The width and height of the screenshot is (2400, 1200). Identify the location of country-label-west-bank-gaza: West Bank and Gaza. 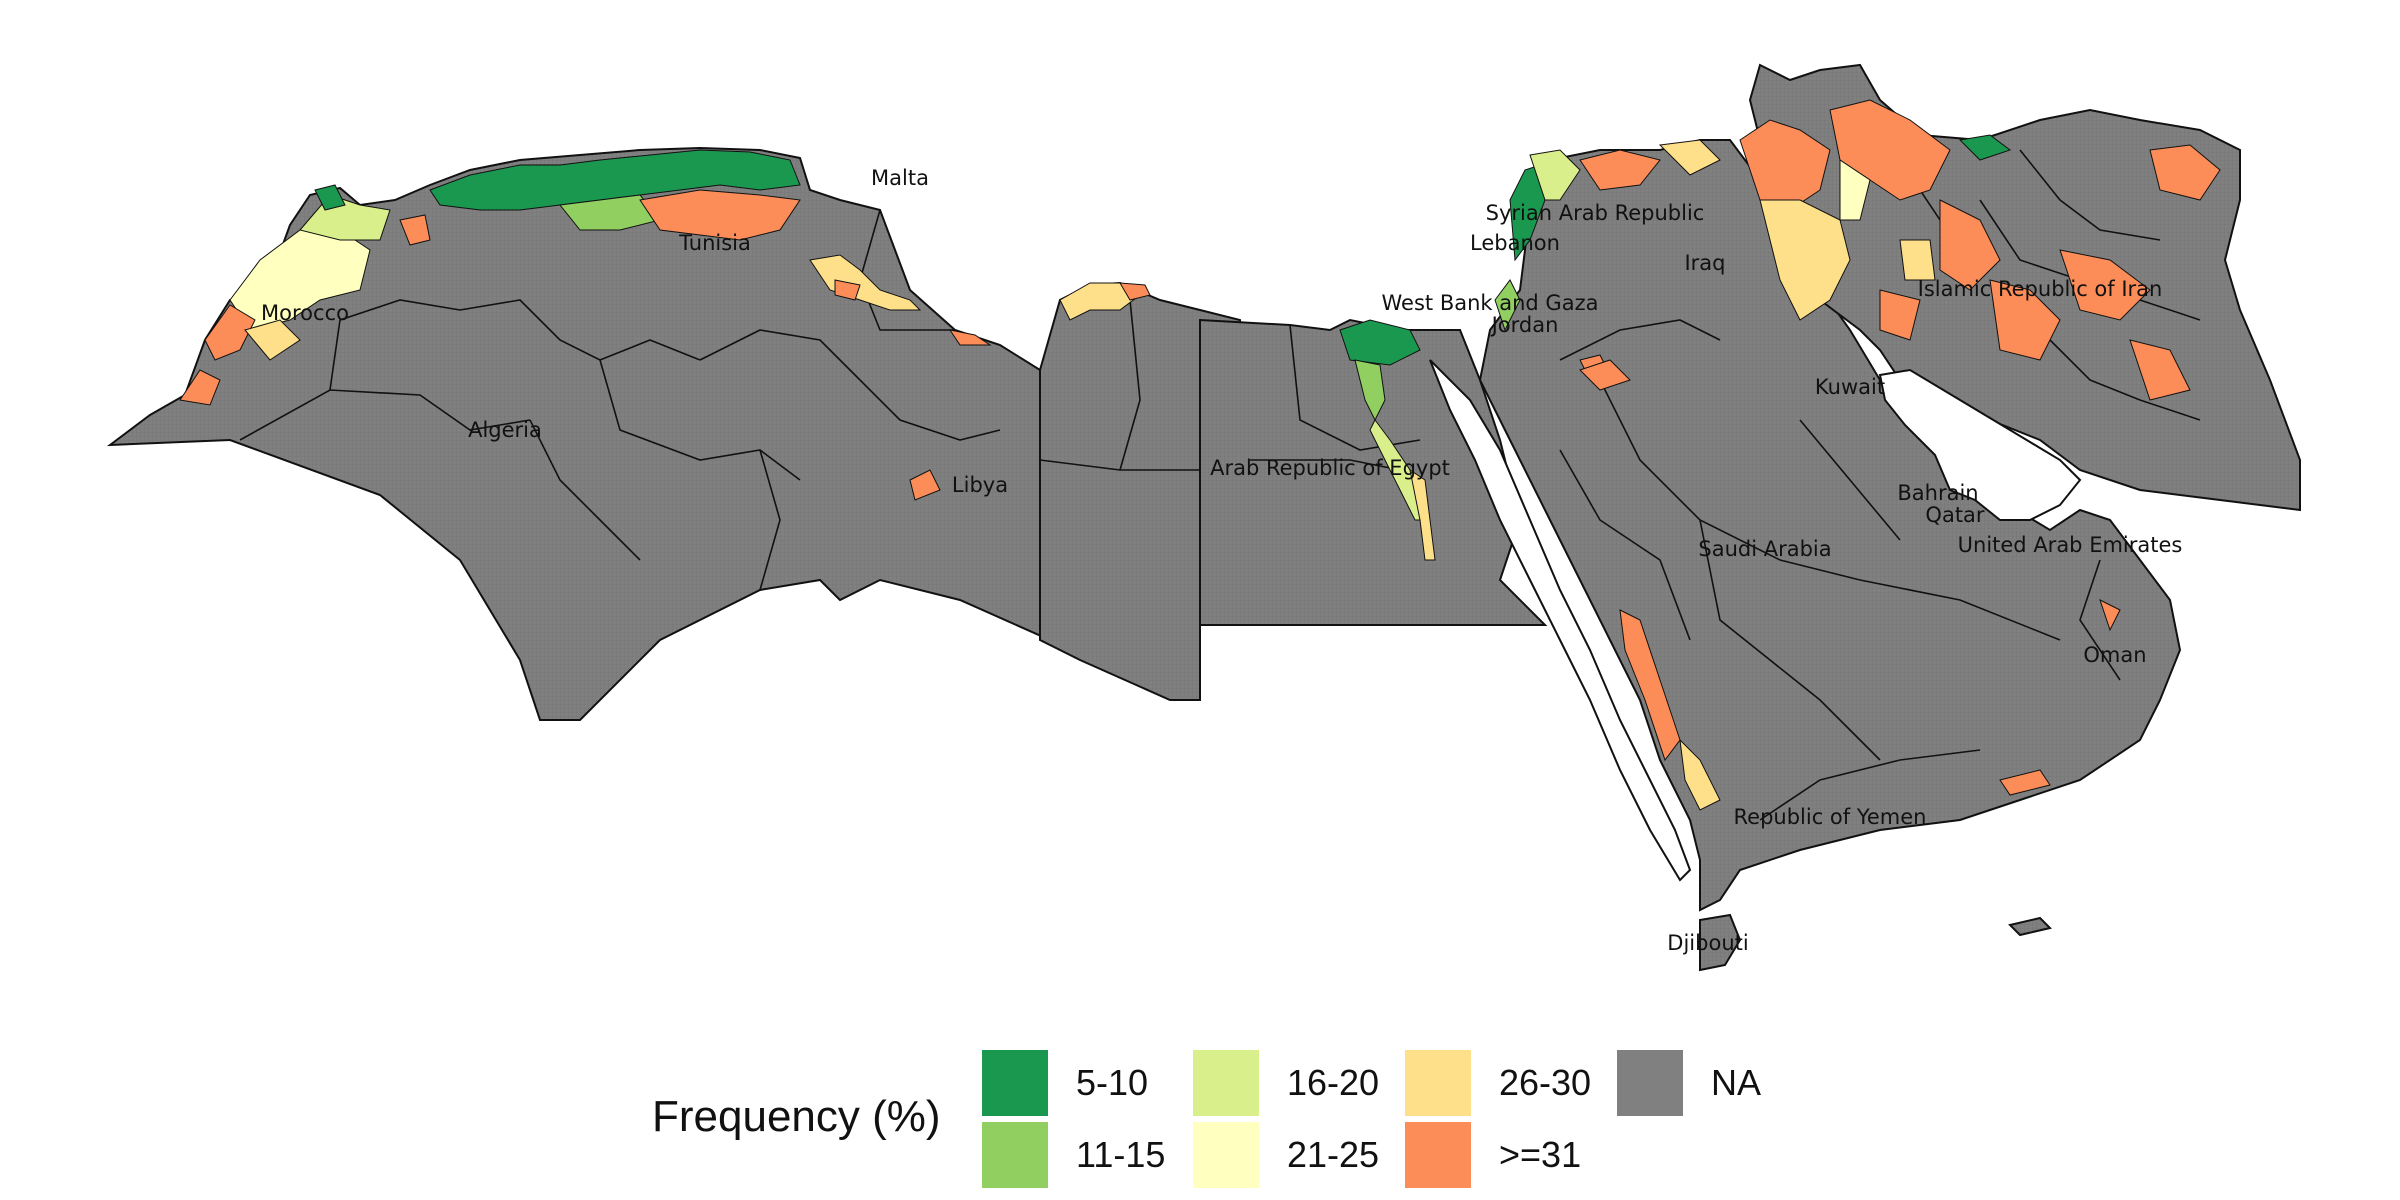
(1490, 303).